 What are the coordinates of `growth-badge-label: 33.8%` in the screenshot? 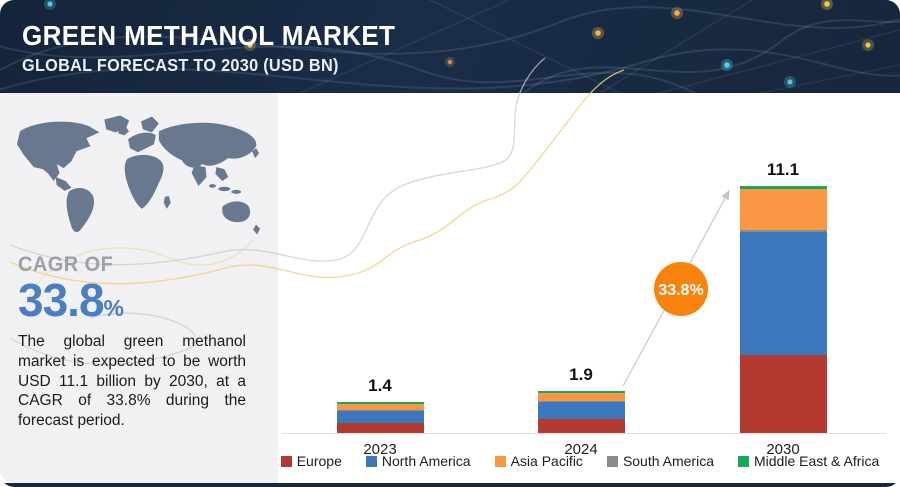 It's located at (680, 290).